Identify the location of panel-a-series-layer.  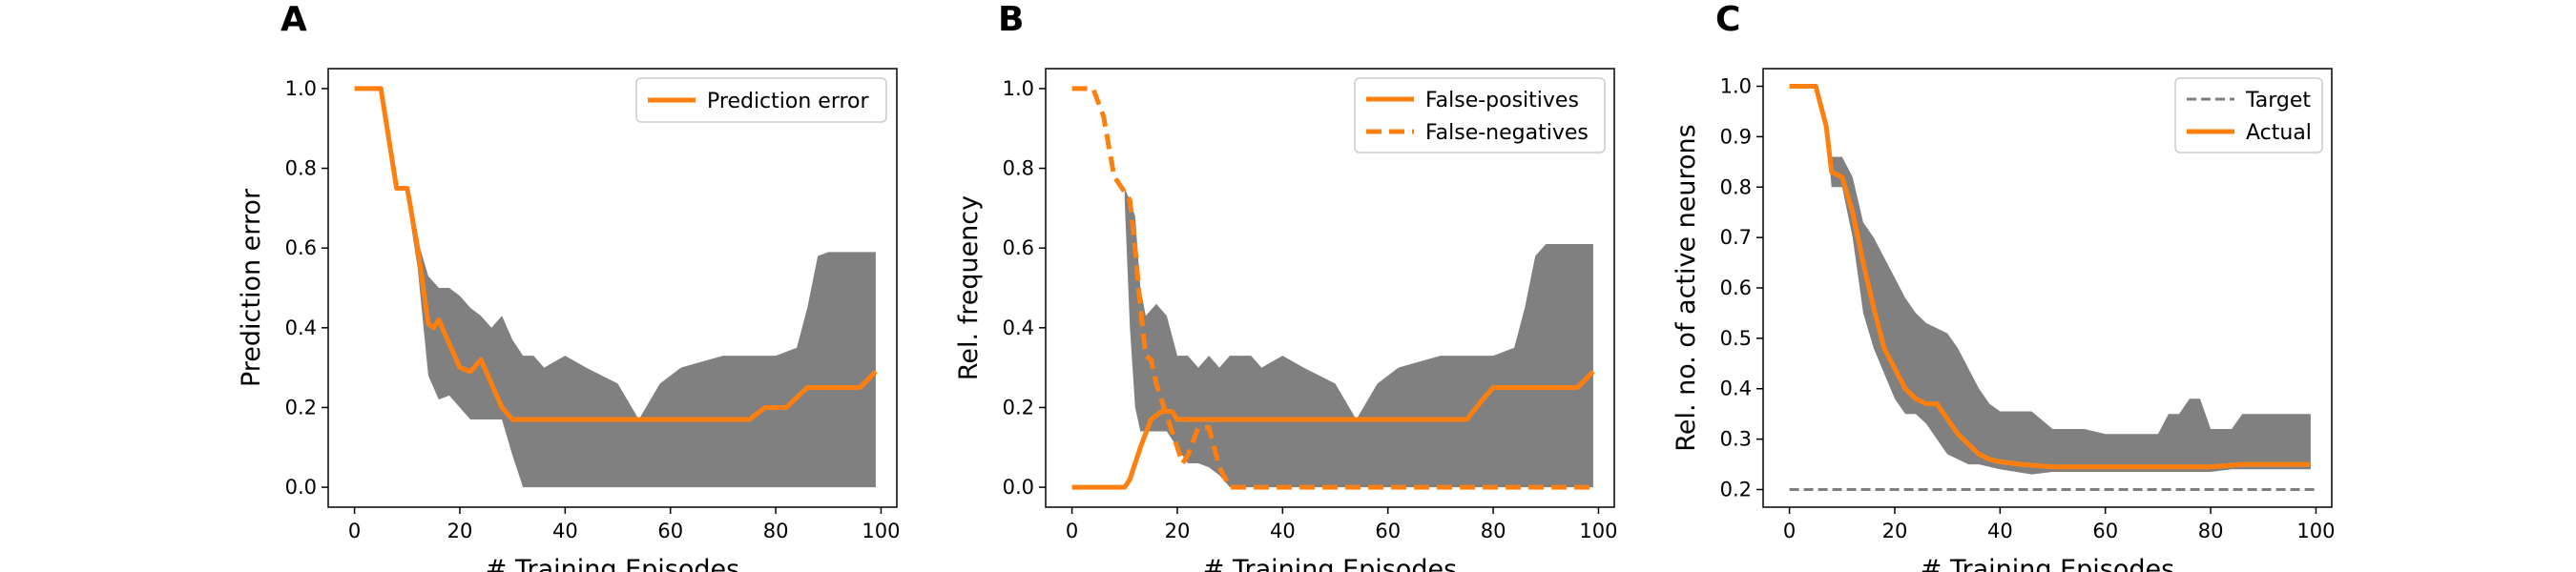
(616, 254).